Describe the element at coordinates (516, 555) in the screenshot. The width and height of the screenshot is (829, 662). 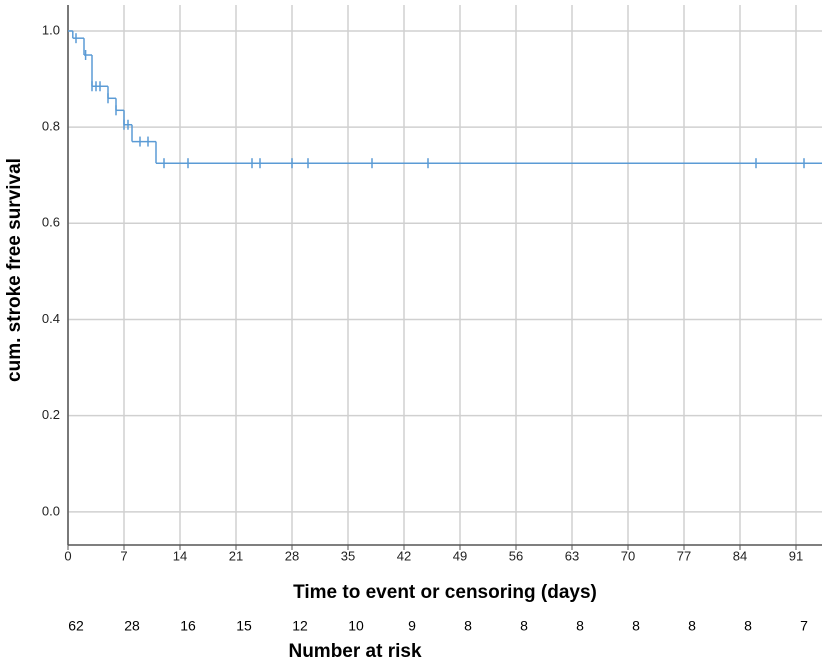
I see `x-tick-label: 56` at that location.